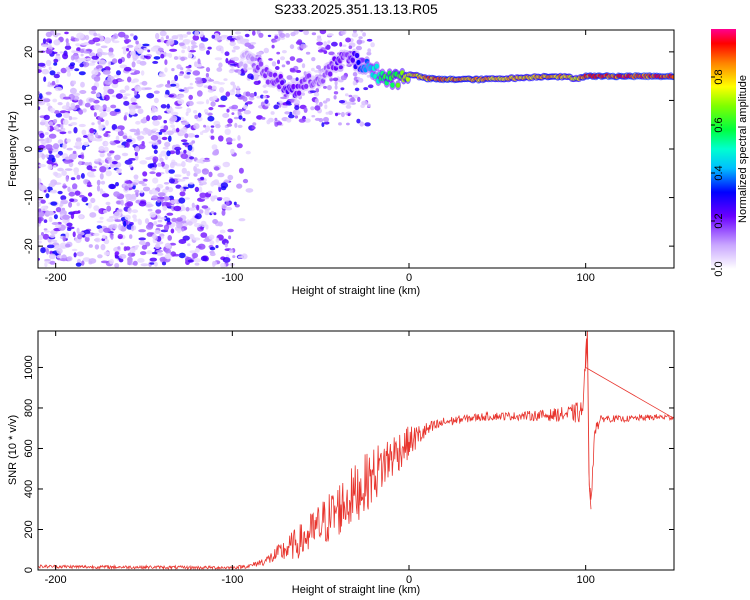 This screenshot has height=600, width=750. Describe the element at coordinates (356, 291) in the screenshot. I see `spectrogram-x-axis-label: Height of straight line (km)` at that location.